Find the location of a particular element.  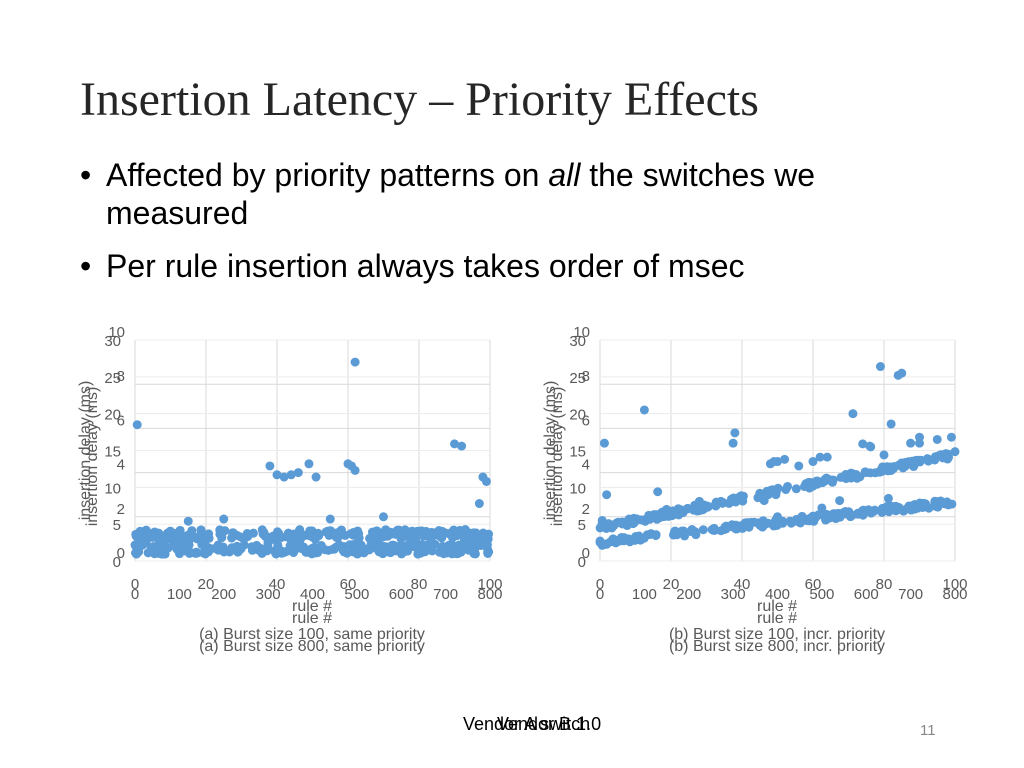

y-tick-label: 2 is located at coordinates (586, 509).